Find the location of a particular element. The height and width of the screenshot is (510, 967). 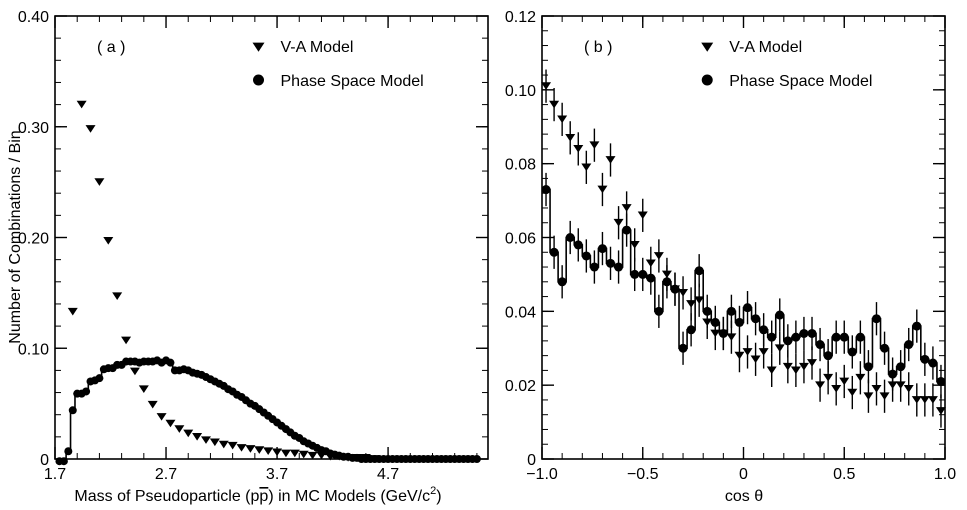

x-axis-title-b: cos θ is located at coordinates (744, 496).